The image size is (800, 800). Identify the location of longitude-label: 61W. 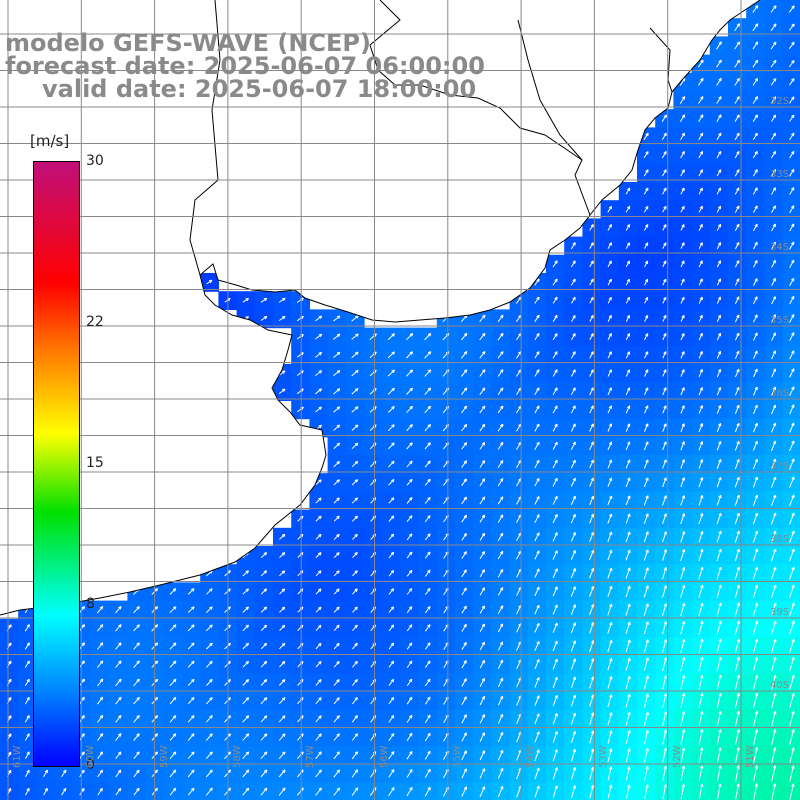
(17, 756).